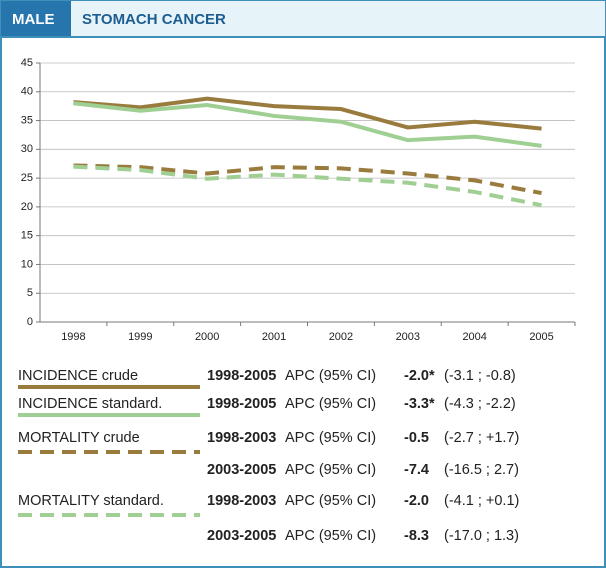 The height and width of the screenshot is (568, 606). What do you see at coordinates (207, 337) in the screenshot?
I see `x-tick-label: 2000` at bounding box center [207, 337].